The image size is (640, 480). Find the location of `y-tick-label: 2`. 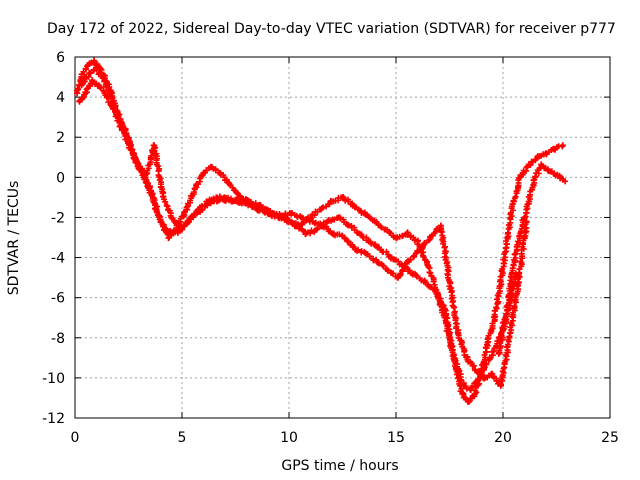

y-tick-label: 2 is located at coordinates (60, 138).